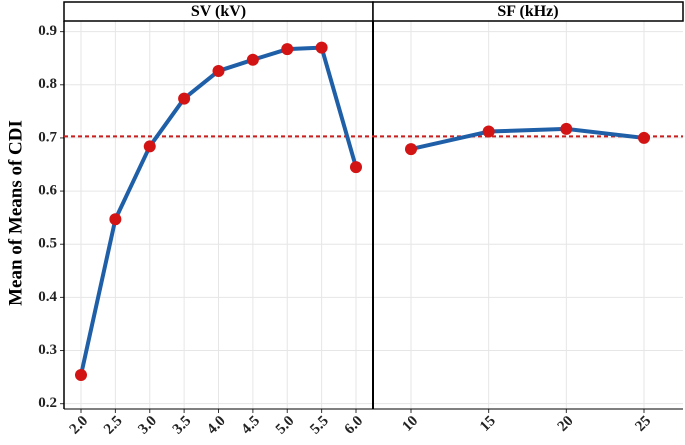  I want to click on x-tick-label: 5.0, so click(285, 425).